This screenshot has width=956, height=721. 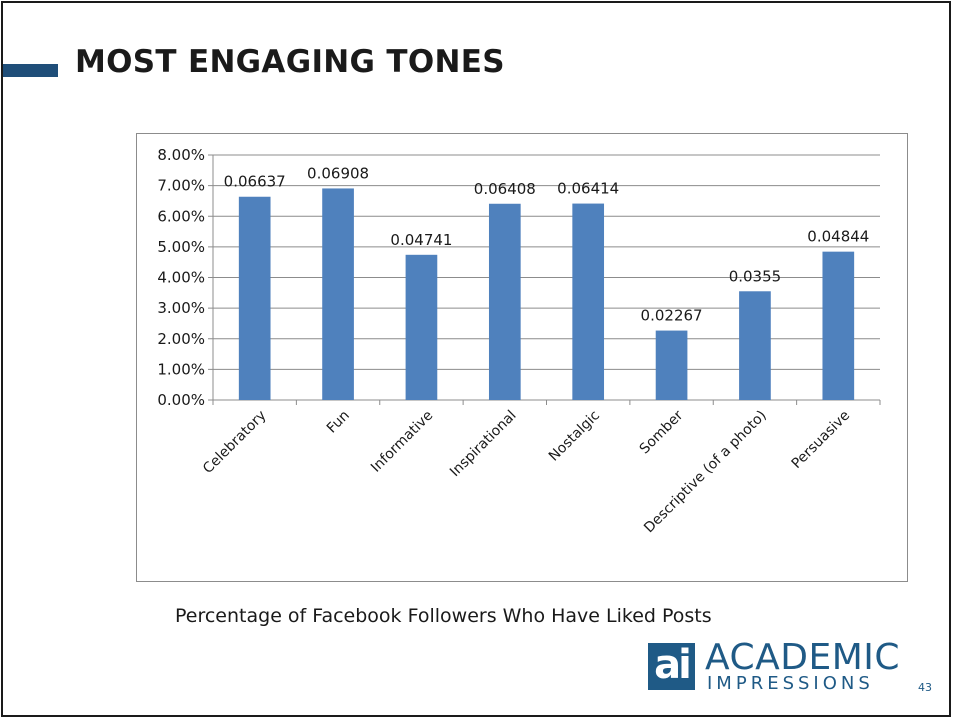 What do you see at coordinates (255, 182) in the screenshot?
I see `data-label: 0.06637` at bounding box center [255, 182].